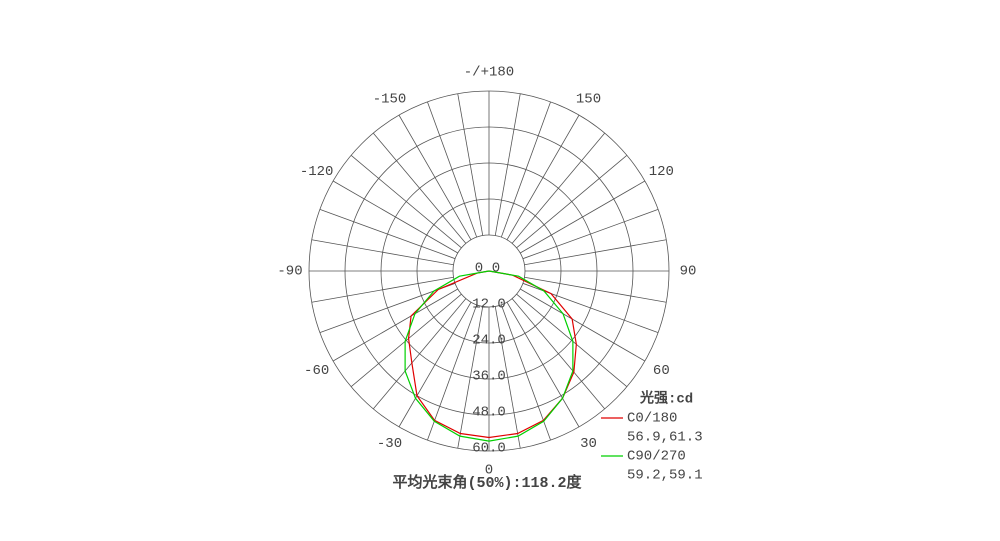 The image size is (1000, 541). What do you see at coordinates (489, 413) in the screenshot?
I see `ring-label: 48.0` at bounding box center [489, 413].